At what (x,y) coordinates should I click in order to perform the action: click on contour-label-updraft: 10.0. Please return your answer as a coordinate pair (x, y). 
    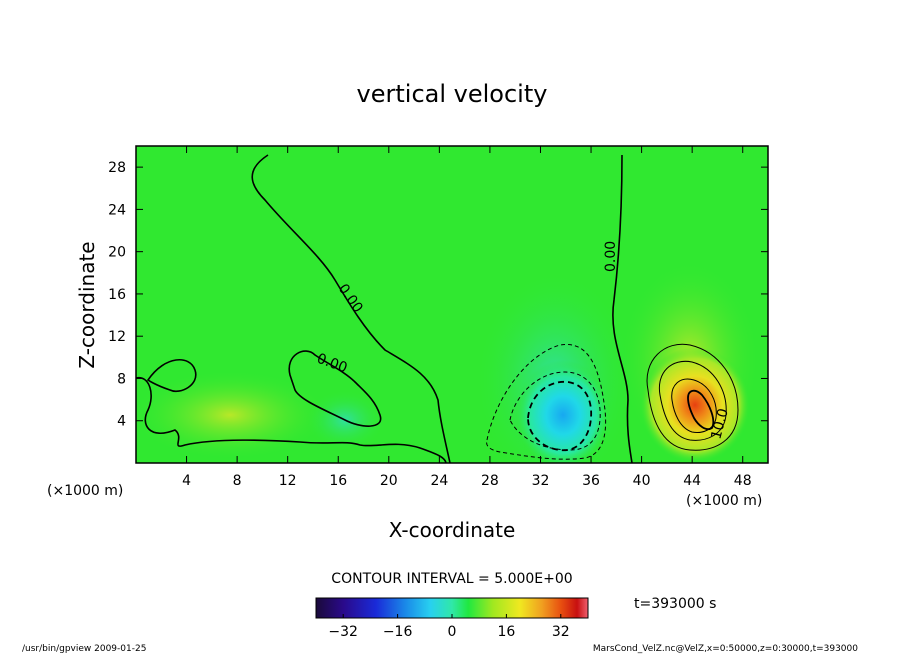
    Looking at the image, I should click on (720, 424).